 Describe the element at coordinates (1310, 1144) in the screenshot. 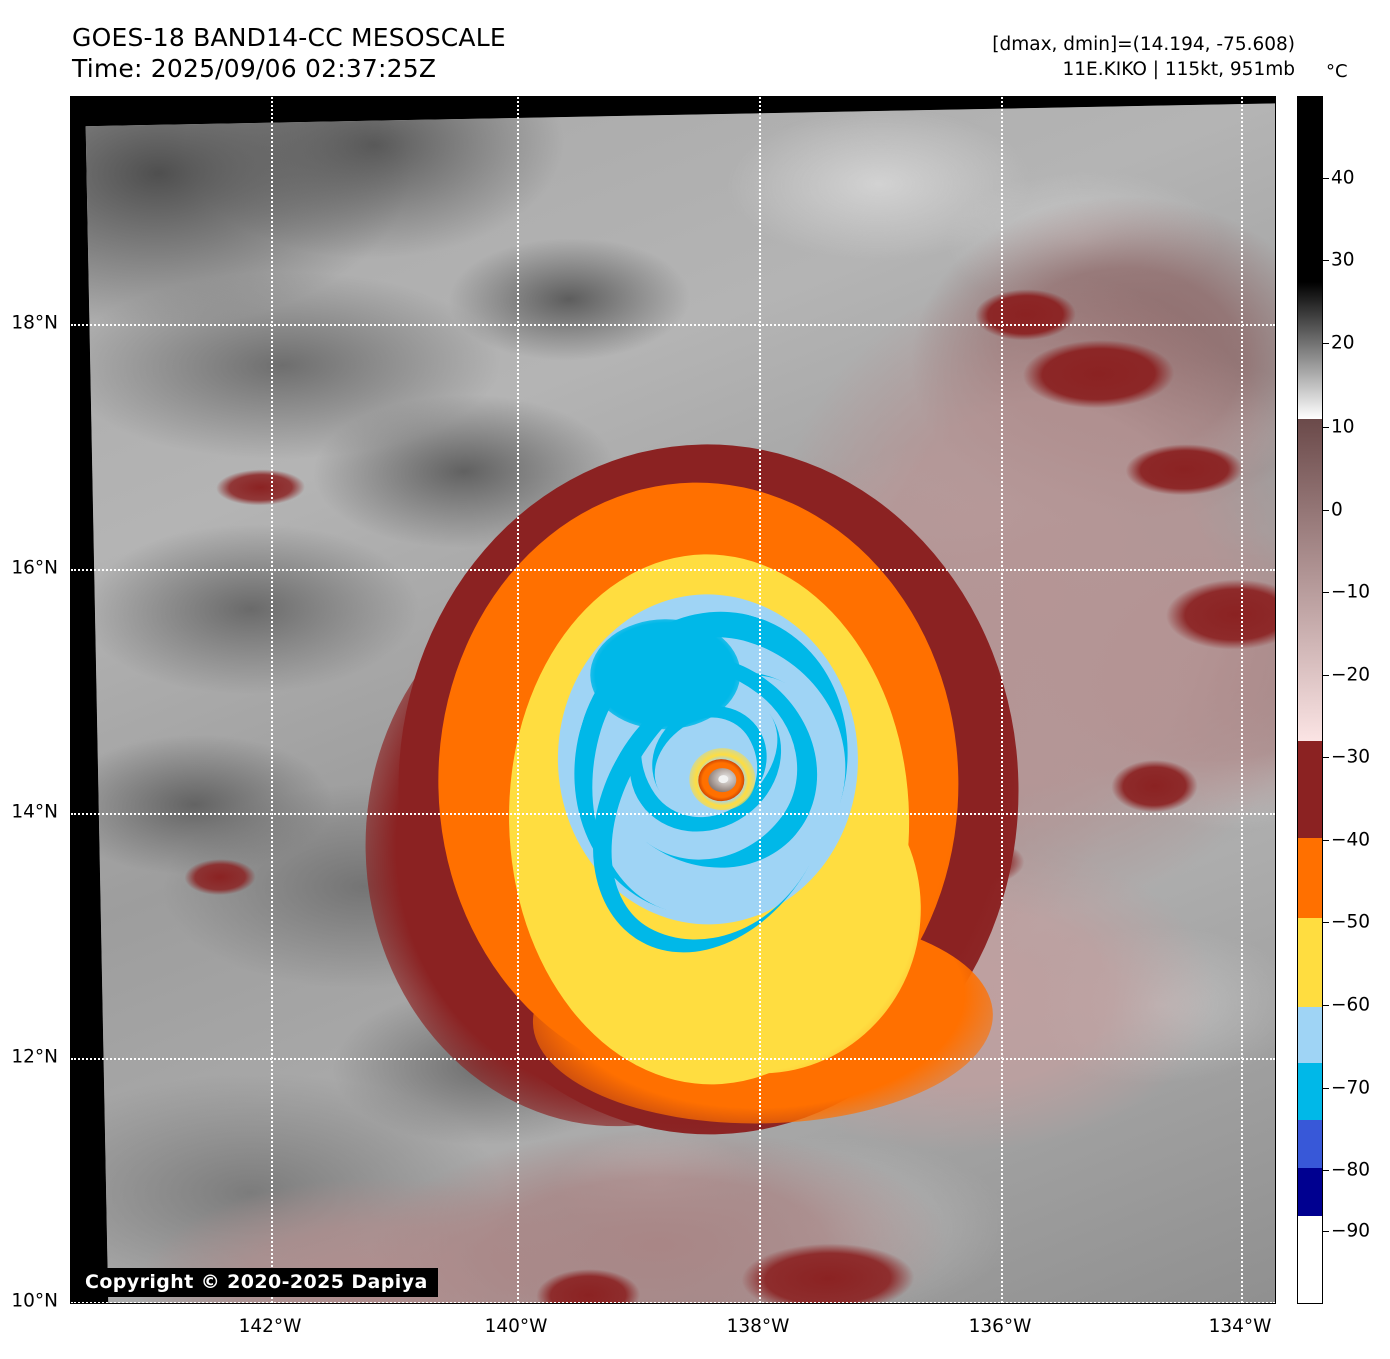

I see `colorbar-segment-blue` at that location.